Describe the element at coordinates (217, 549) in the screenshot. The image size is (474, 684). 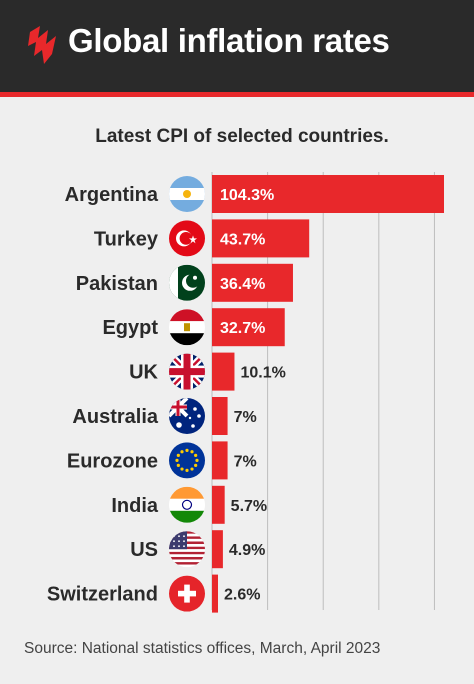
I see `bar-us` at that location.